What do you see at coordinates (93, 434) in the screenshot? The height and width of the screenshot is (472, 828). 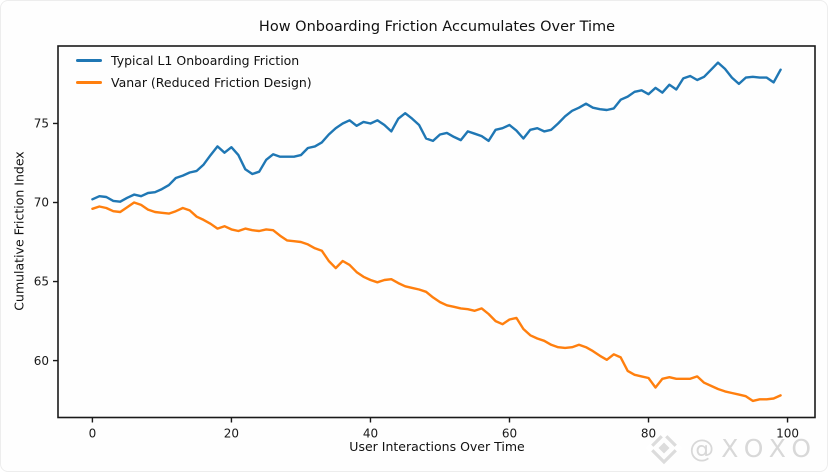 I see `x-tick-label: 0` at bounding box center [93, 434].